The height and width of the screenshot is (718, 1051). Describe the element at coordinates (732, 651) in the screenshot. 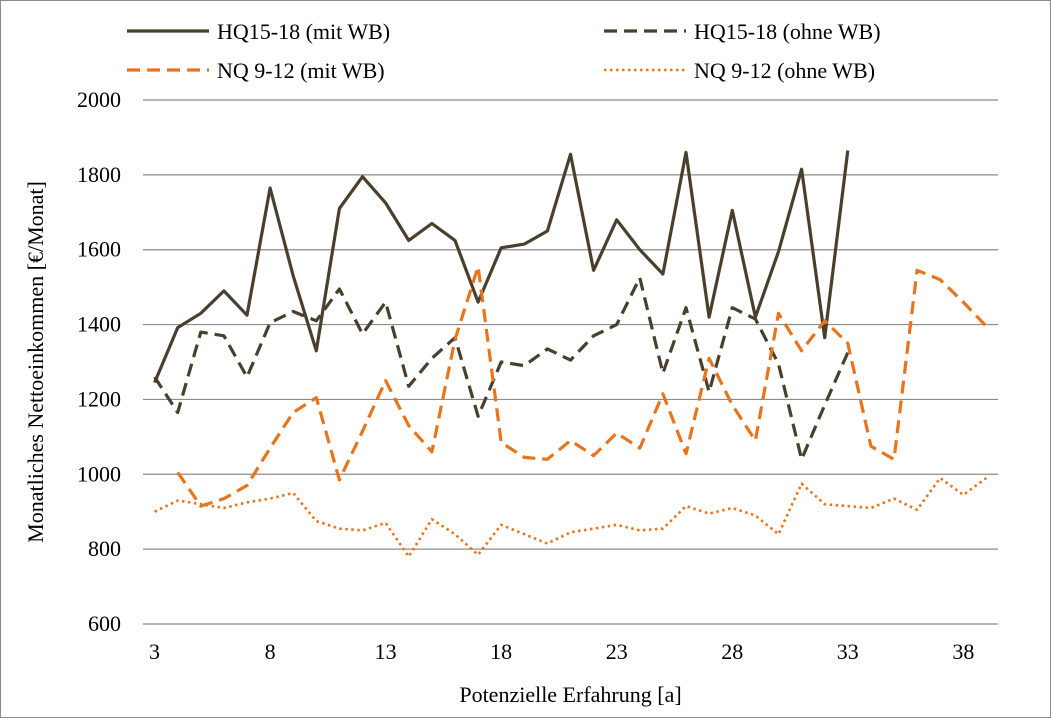

I see `x-tick-label: 28` at that location.